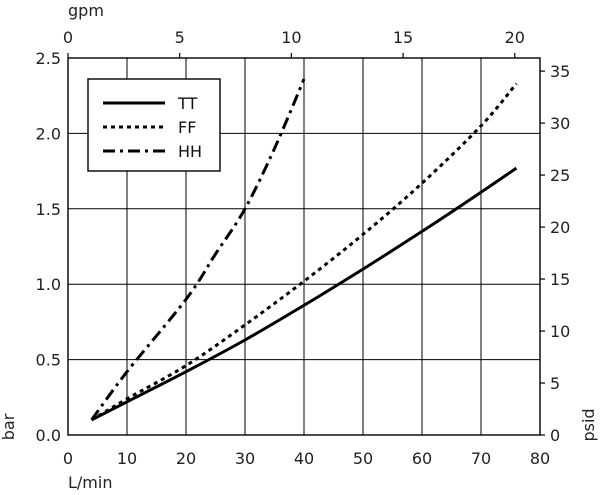 This screenshot has width=600, height=495. Describe the element at coordinates (515, 37) in the screenshot. I see `x-top-tick-label: 20` at that location.